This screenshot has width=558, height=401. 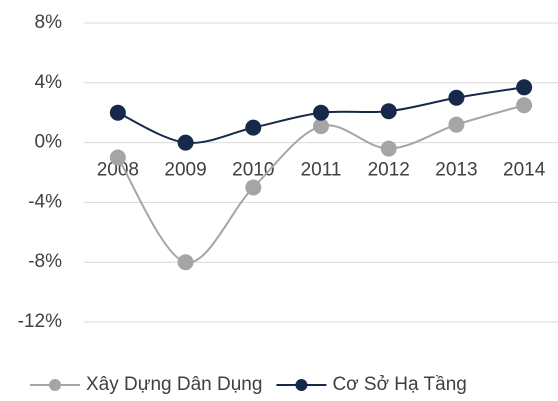 I want to click on x-tick-label: 2013, so click(x=456, y=170).